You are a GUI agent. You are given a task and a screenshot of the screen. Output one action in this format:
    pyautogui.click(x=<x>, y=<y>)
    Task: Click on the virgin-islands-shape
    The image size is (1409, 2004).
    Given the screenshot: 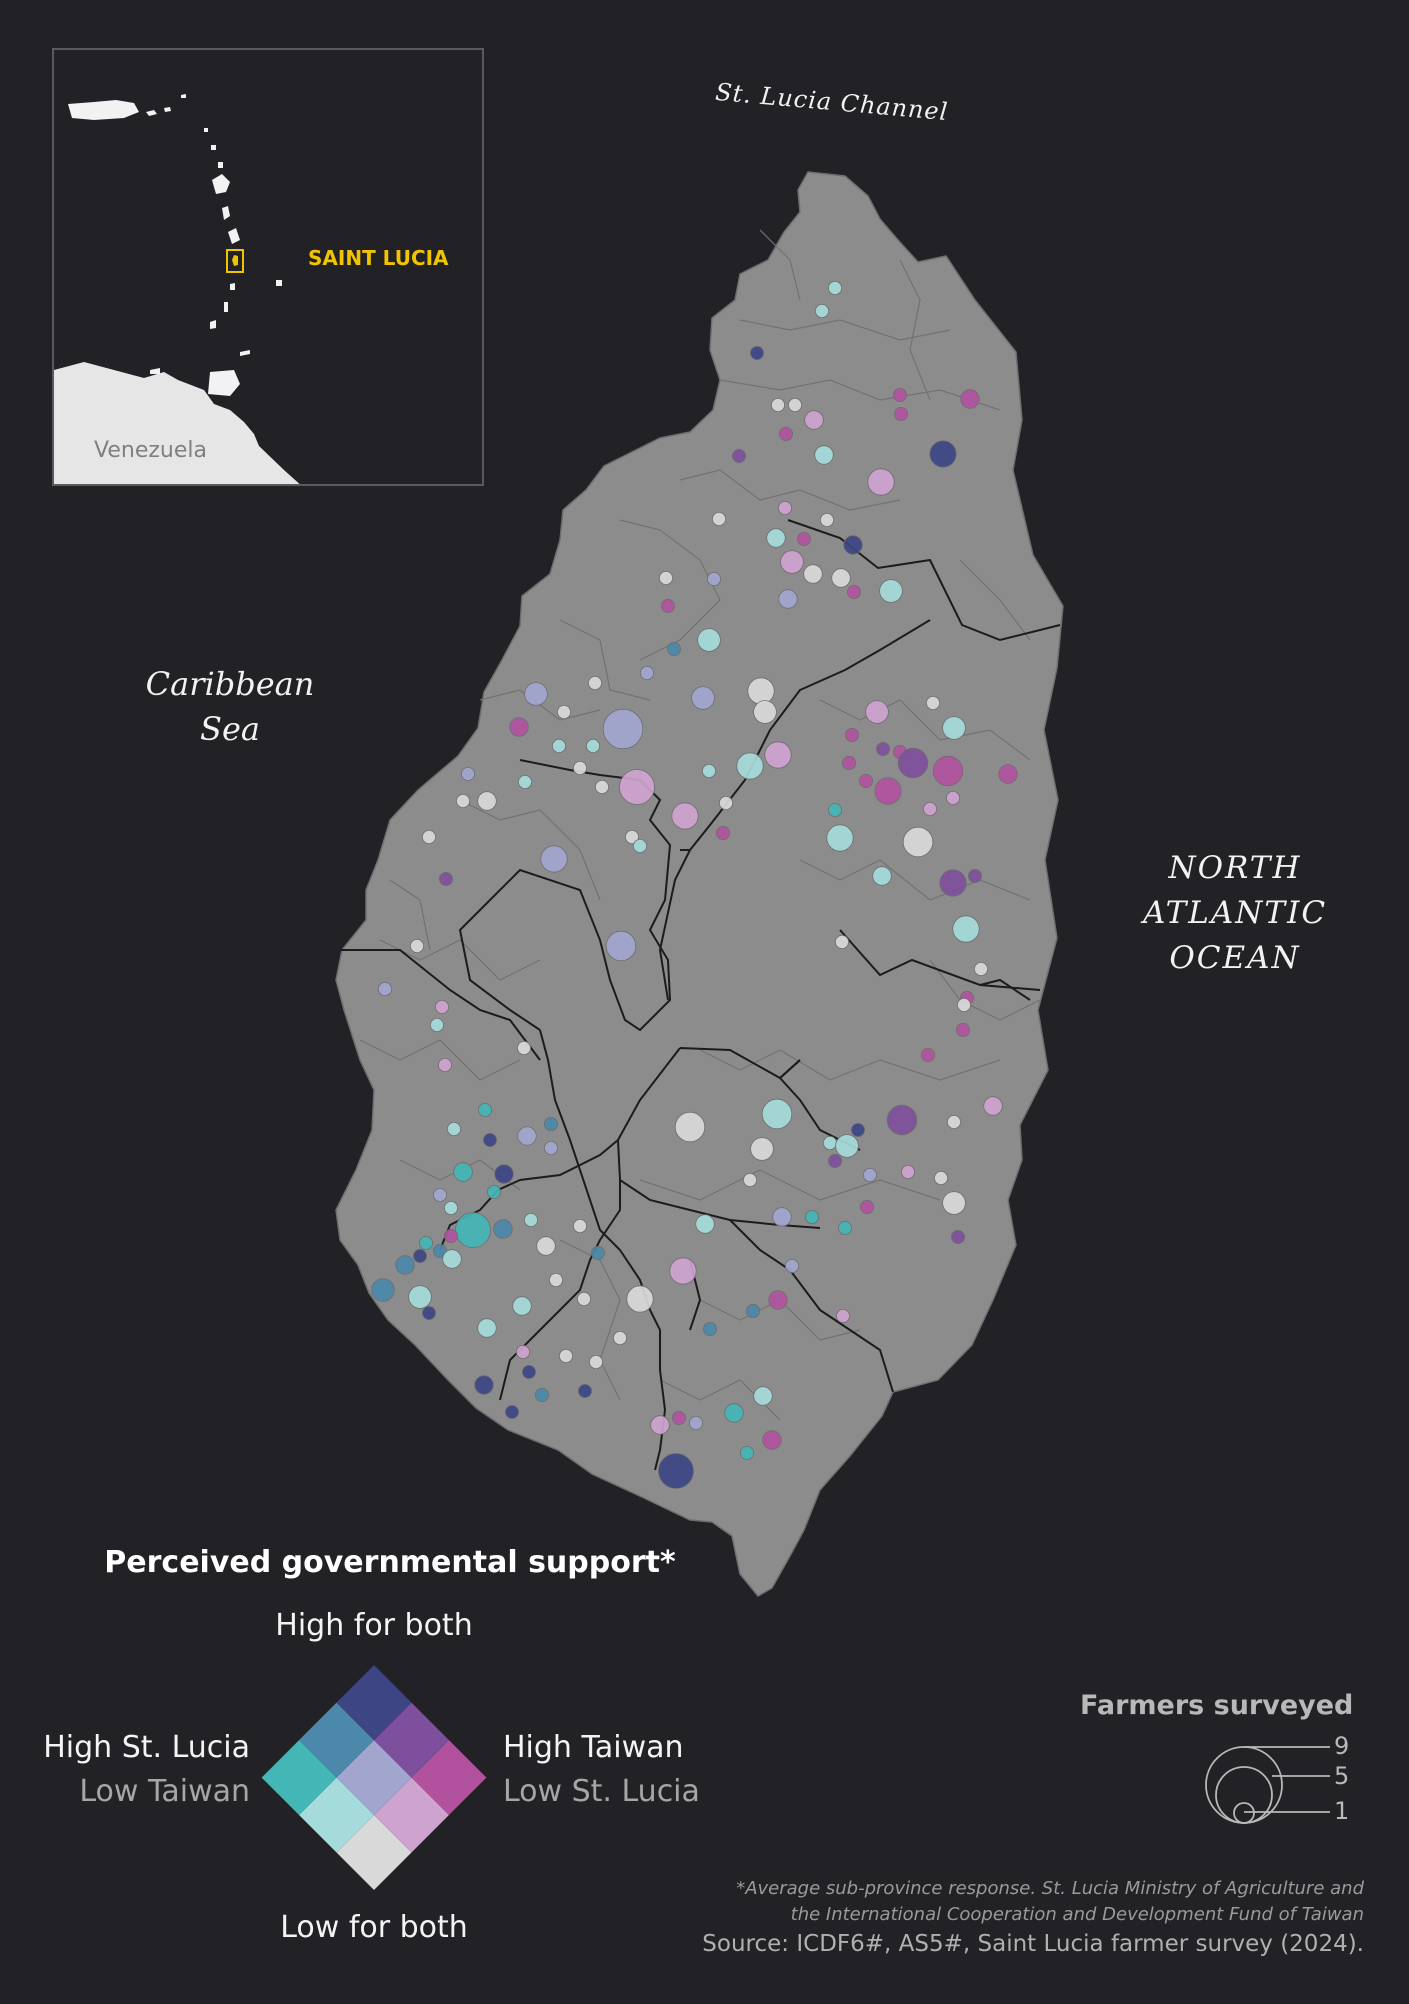 What is the action you would take?
    pyautogui.click(x=151, y=113)
    